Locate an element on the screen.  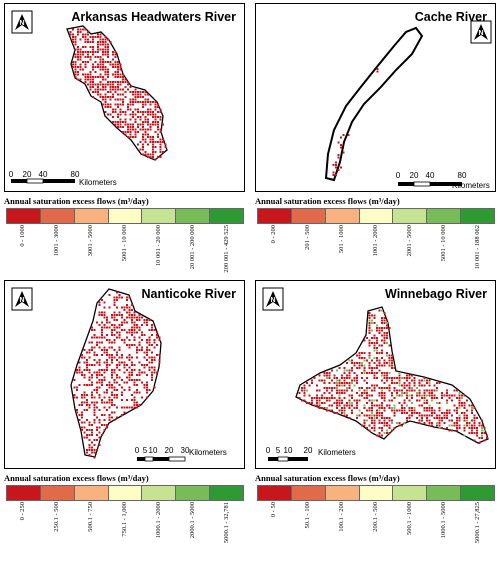
legend-class-label: 0 - 200 is located at coordinates (273, 234).